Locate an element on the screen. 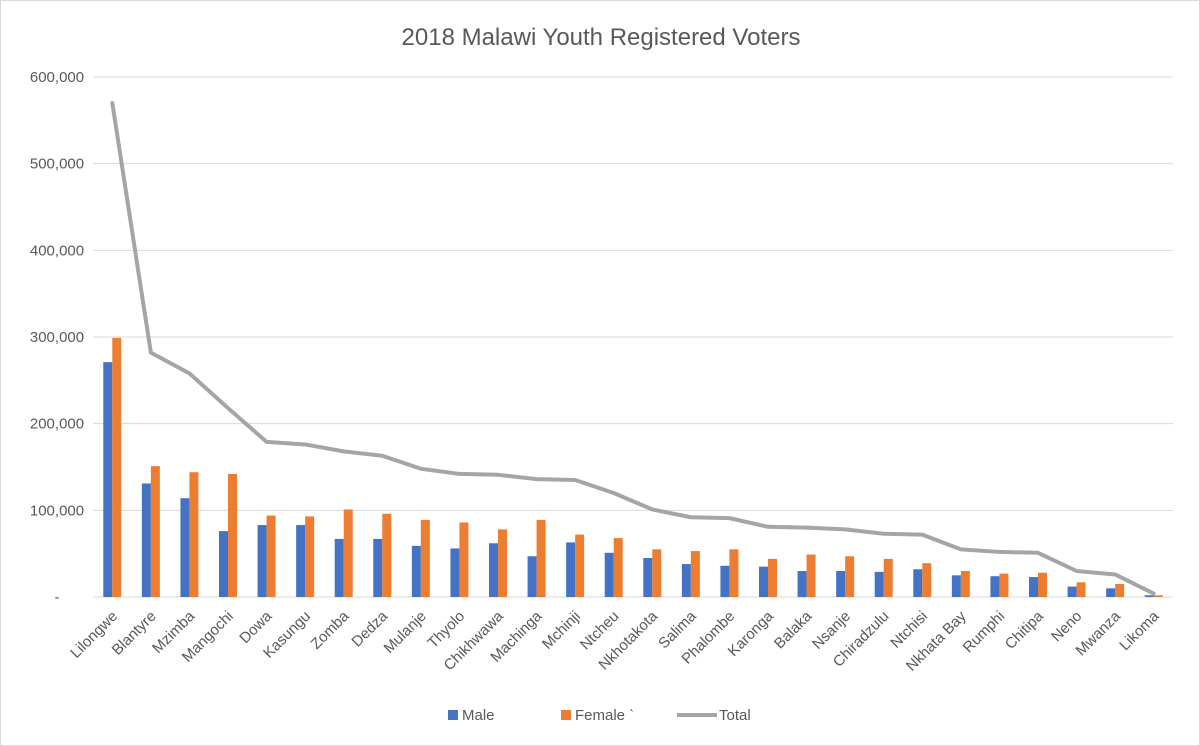 Image resolution: width=1200 pixels, height=746 pixels. bar-female-nkhotakota is located at coordinates (657, 573).